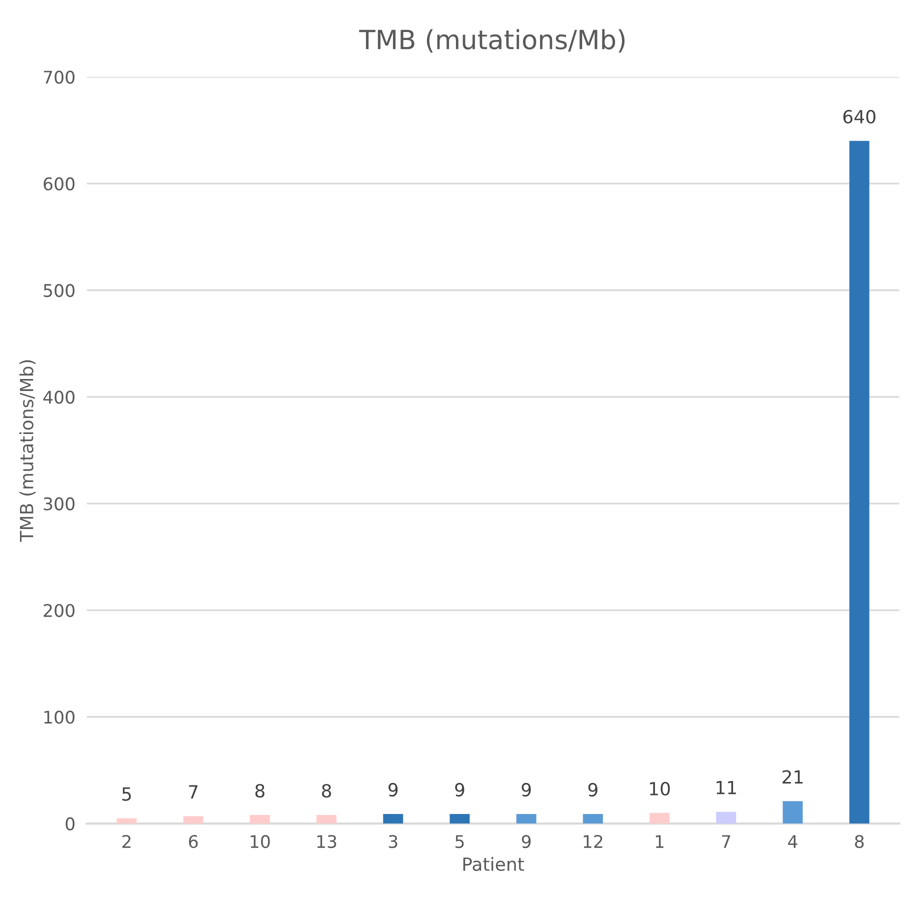  I want to click on x-tick-label: 1, so click(660, 841).